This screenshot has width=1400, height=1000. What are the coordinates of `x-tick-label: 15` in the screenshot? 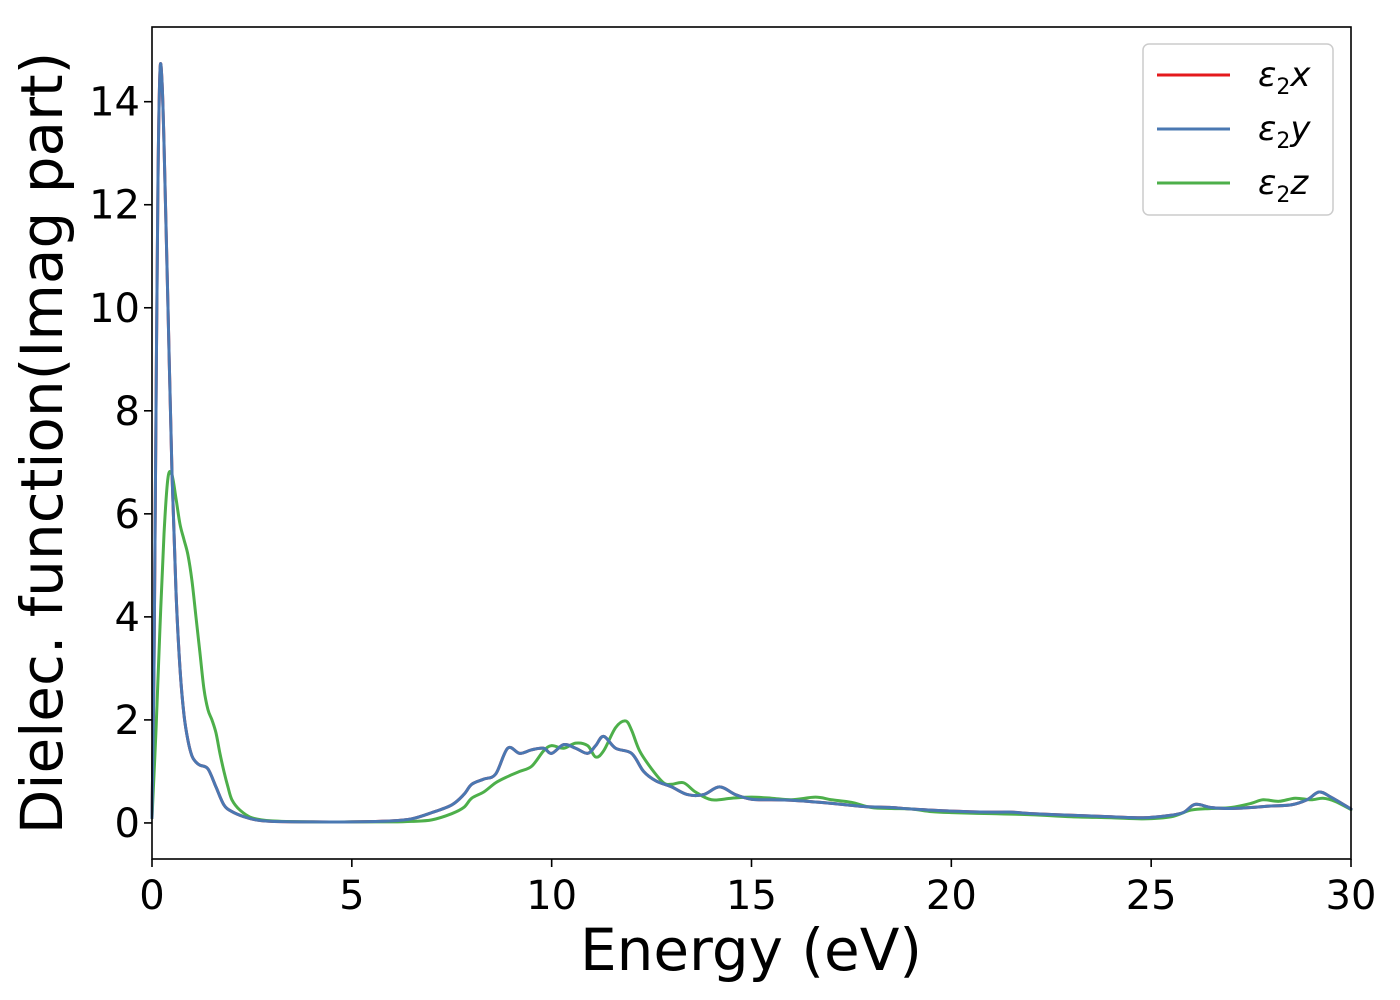 It's located at (751, 896).